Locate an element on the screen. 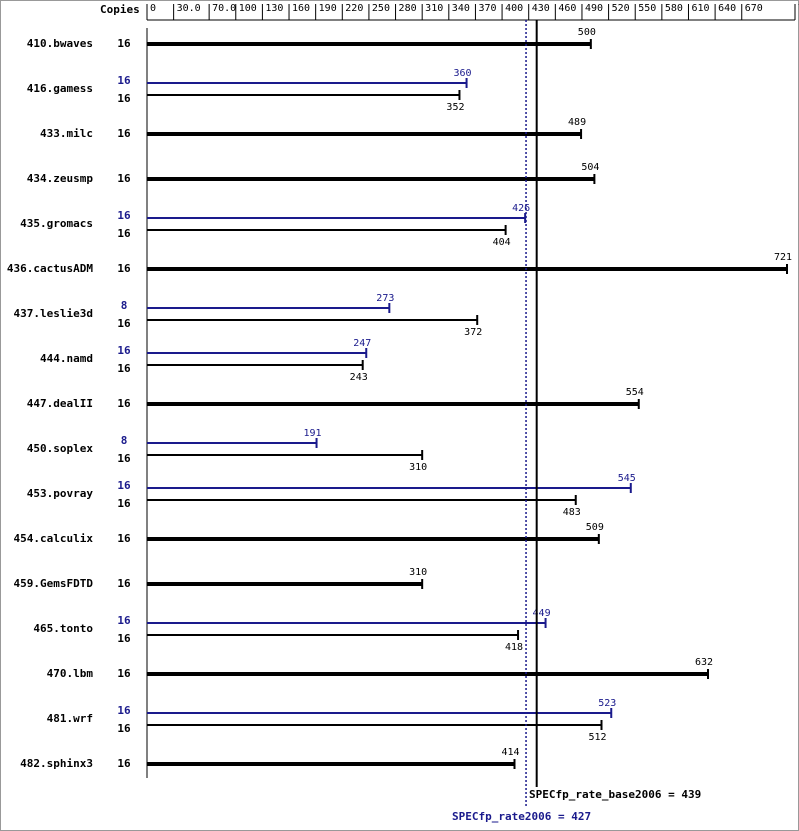  value-label: 243 is located at coordinates (359, 377).